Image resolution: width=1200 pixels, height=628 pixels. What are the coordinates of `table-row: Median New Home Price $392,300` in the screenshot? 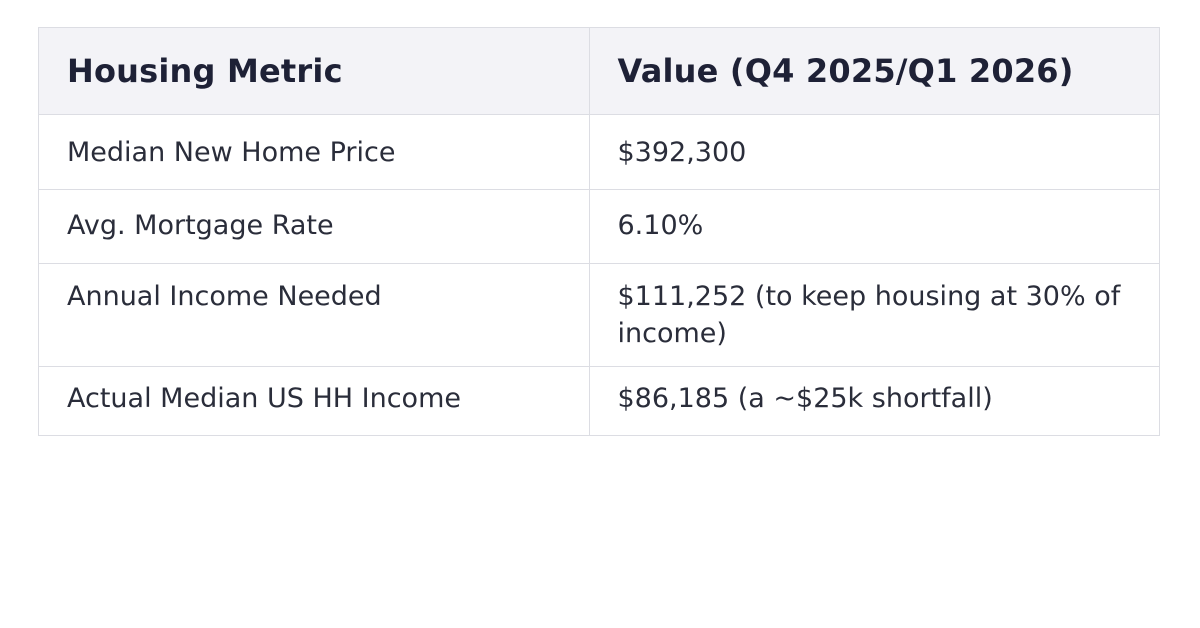 It's located at (599, 152).